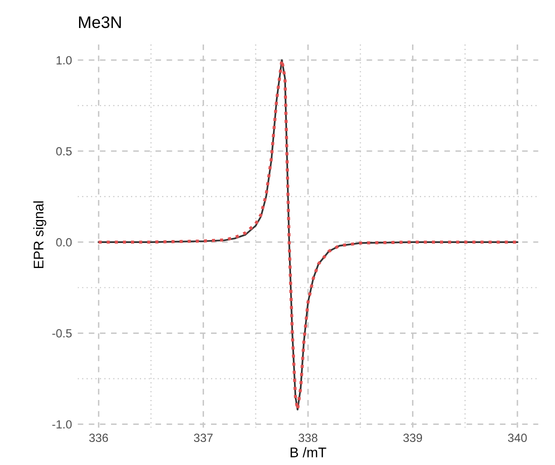  Describe the element at coordinates (203, 438) in the screenshot. I see `x-tick-label: 337` at that location.